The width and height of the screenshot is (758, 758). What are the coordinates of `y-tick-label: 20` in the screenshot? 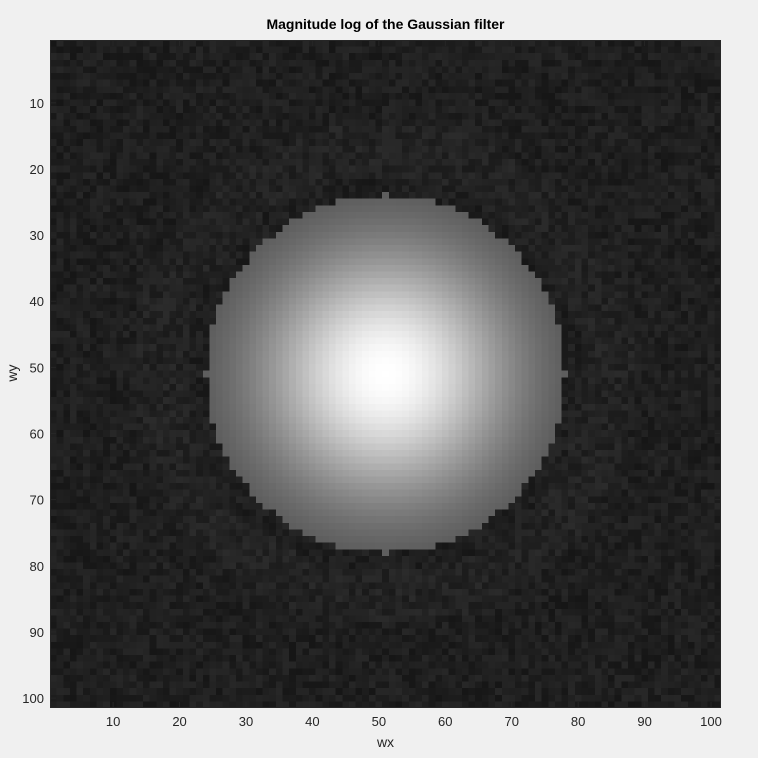 It's located at (37, 169).